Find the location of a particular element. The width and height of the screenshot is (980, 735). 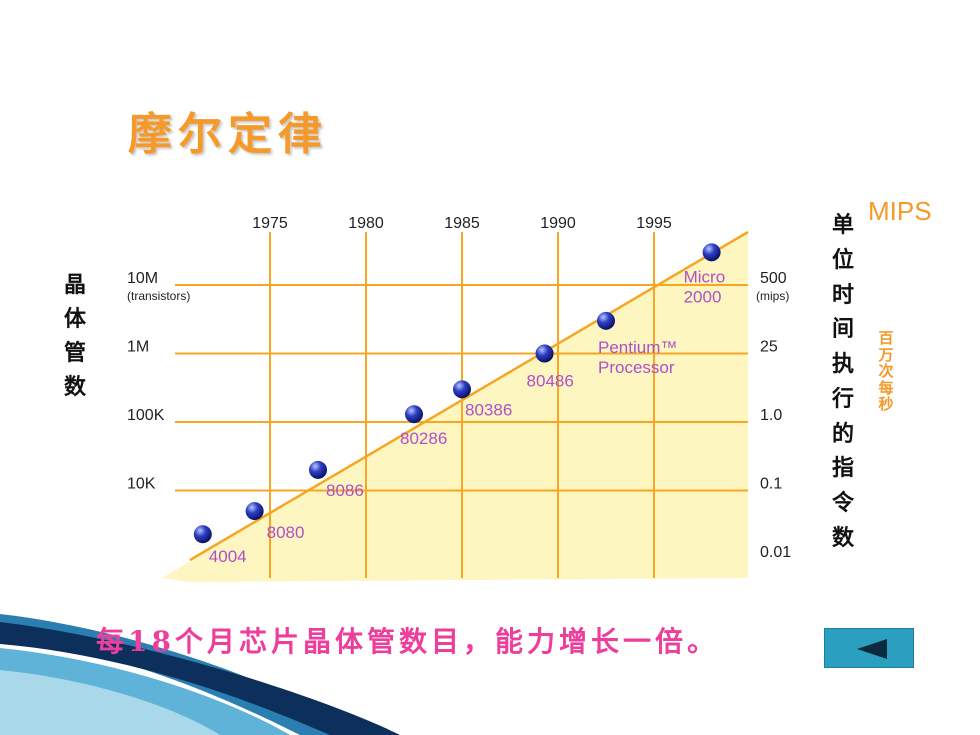

data-point-label: Pentium™ is located at coordinates (637, 347).